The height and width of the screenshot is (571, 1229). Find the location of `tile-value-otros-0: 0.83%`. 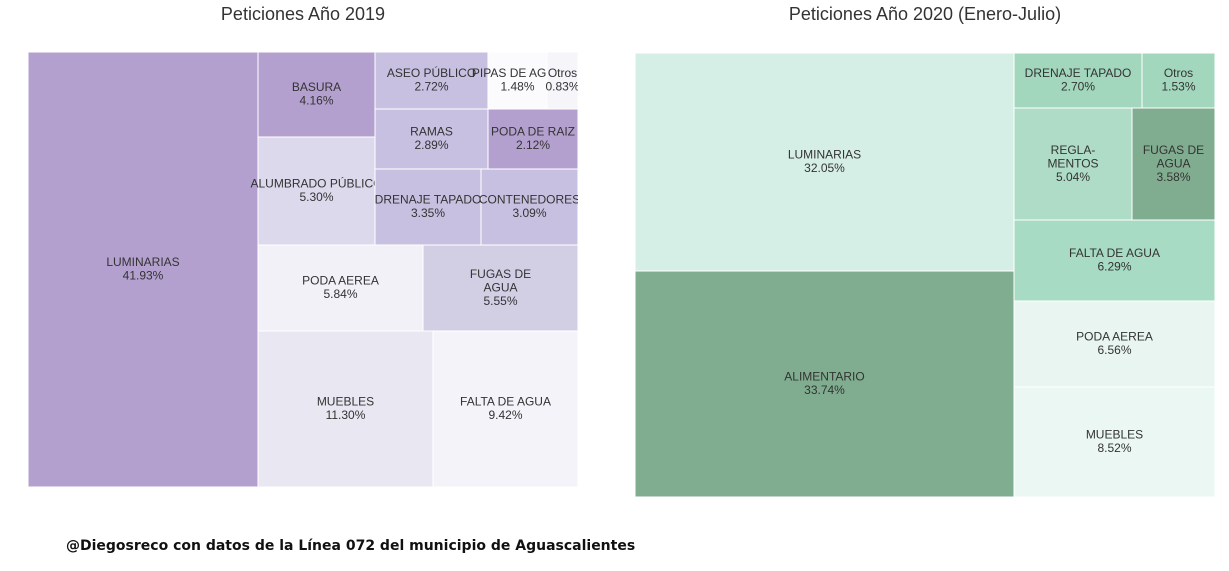

tile-value-otros-0: 0.83% is located at coordinates (561, 87).